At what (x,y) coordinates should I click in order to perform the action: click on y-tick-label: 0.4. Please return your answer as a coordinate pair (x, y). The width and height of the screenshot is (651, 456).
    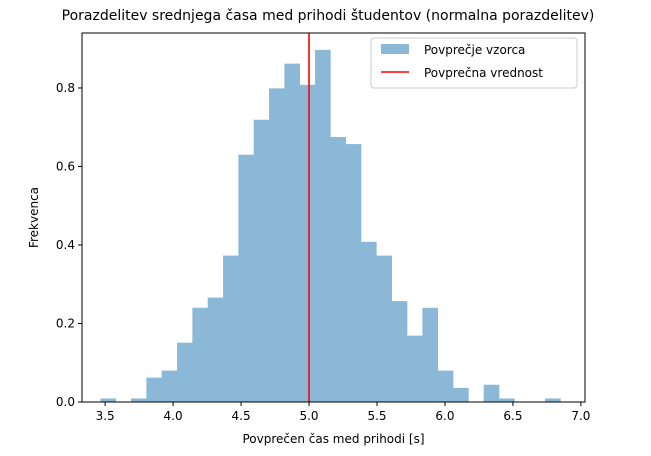
    Looking at the image, I should click on (65, 245).